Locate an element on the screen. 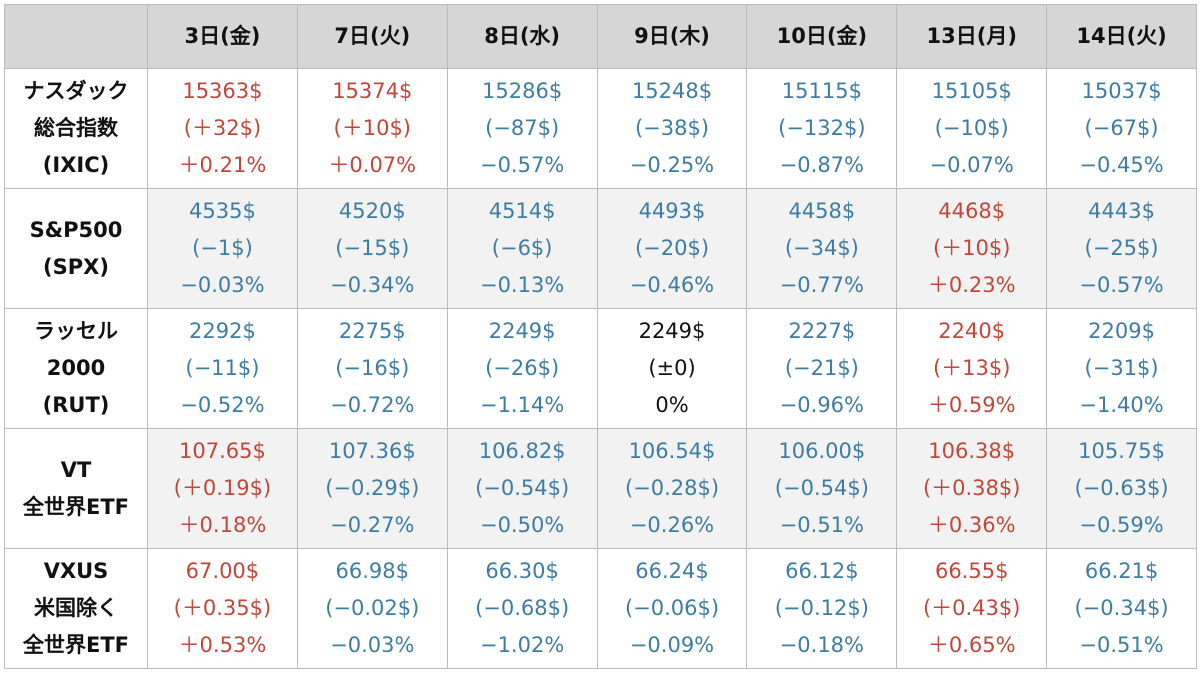  cell-line: (−10$) is located at coordinates (971, 128).